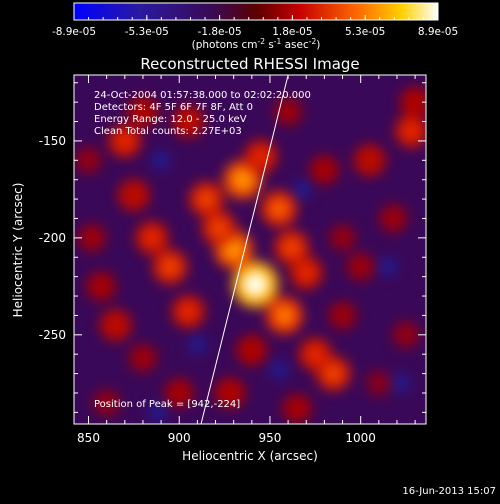 This screenshot has width=500, height=504. I want to click on peak-core, so click(255, 284).